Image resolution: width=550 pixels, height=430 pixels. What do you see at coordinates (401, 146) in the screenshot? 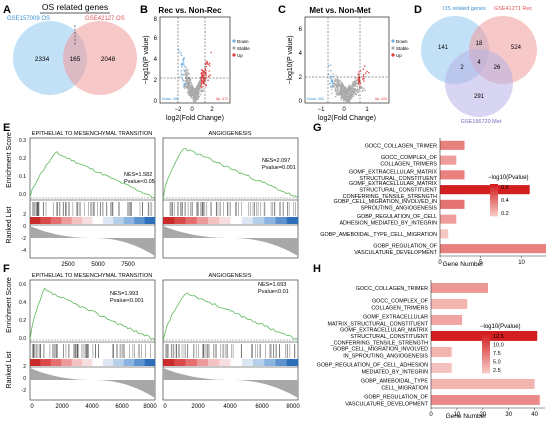
I see `category-label: GOCC_COLLAGEN_TRIMER` at bounding box center [401, 146].